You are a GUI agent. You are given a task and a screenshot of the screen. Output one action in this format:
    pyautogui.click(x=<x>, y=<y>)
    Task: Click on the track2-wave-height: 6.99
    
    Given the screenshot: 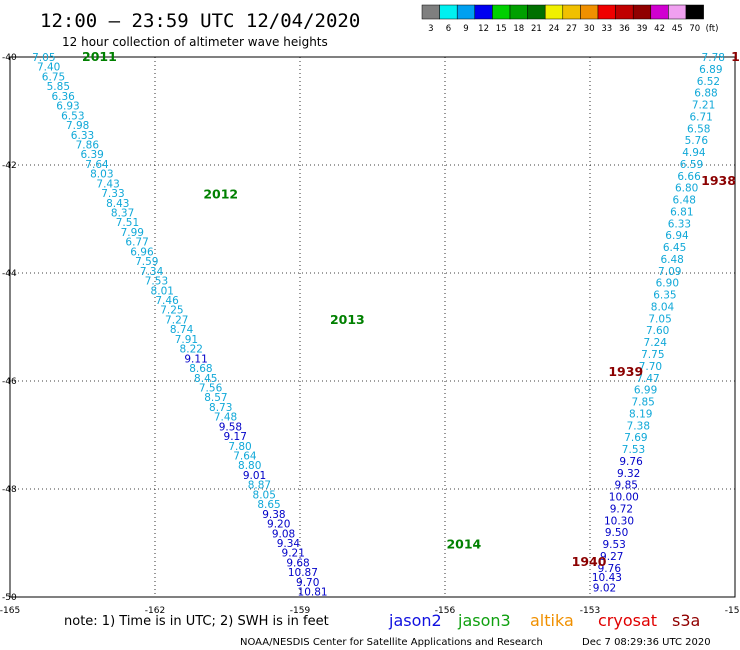 What is the action you would take?
    pyautogui.click(x=645, y=391)
    